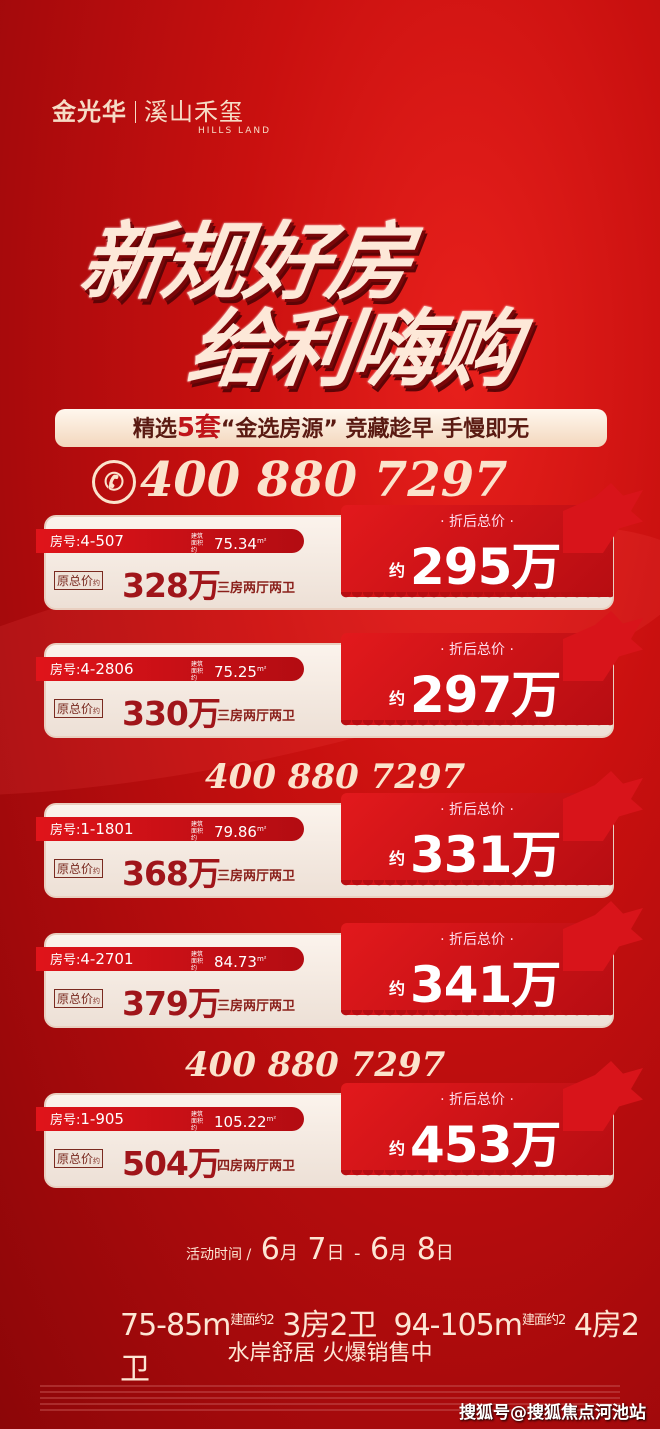 The width and height of the screenshot is (660, 1429). I want to click on discount-price: 约 297万, so click(475, 691).